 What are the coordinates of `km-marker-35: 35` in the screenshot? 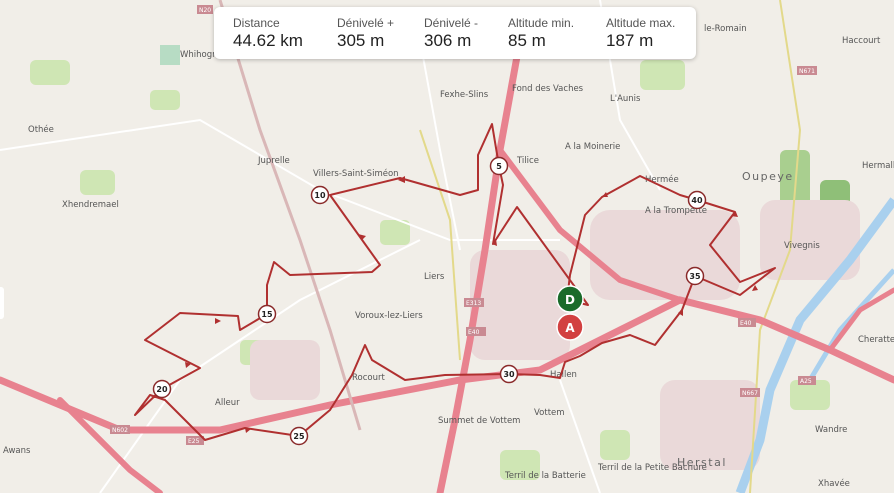 It's located at (695, 276).